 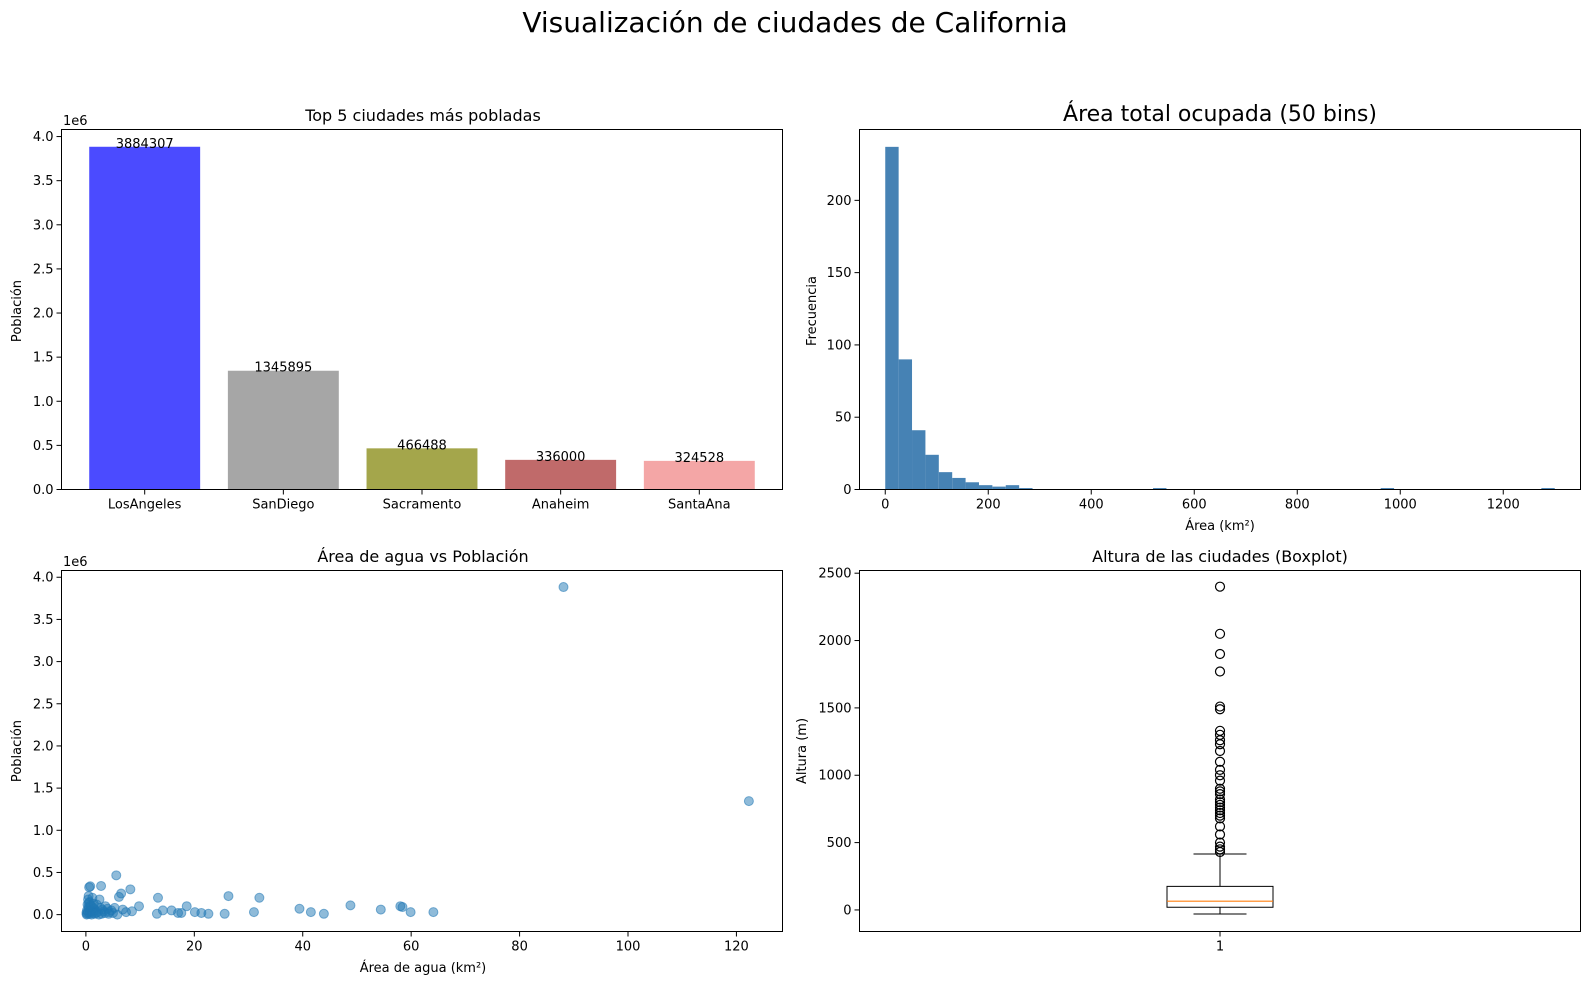 What do you see at coordinates (43, 746) in the screenshot?
I see `scatter-ytick-label: 2.0` at bounding box center [43, 746].